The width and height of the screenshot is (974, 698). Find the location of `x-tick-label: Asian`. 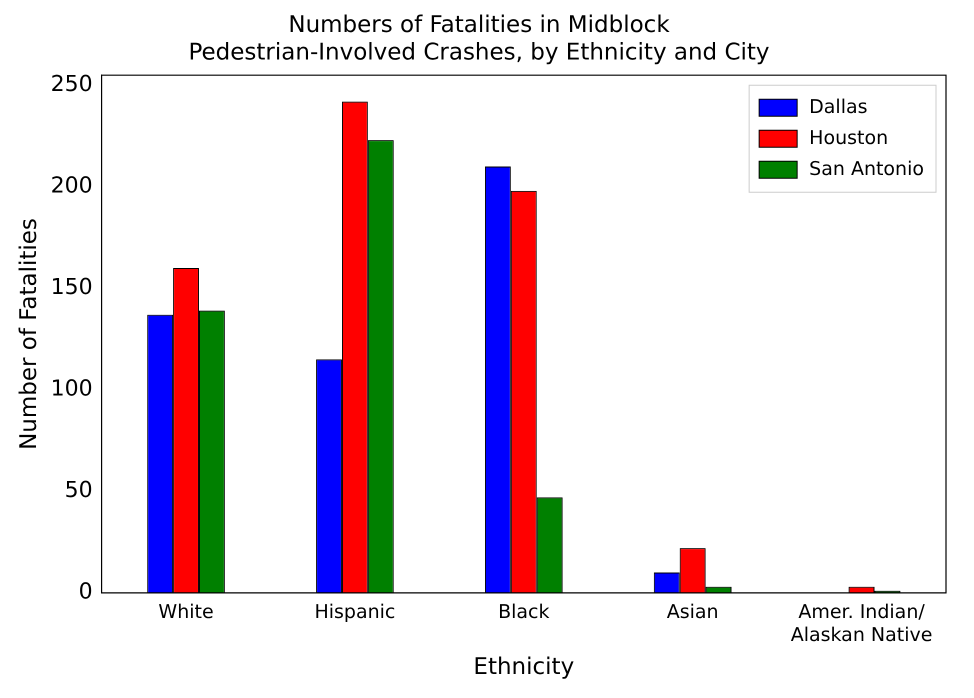

x-tick-label: Asian is located at coordinates (692, 612).